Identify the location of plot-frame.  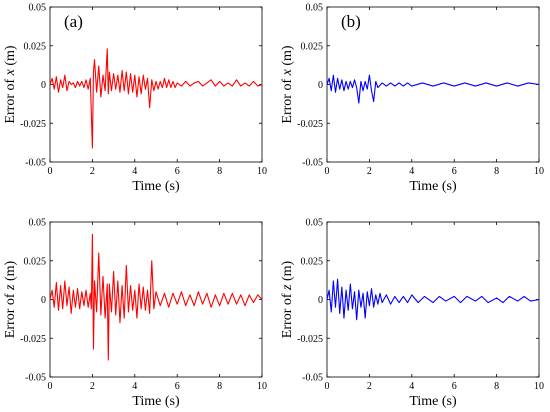
(433, 299).